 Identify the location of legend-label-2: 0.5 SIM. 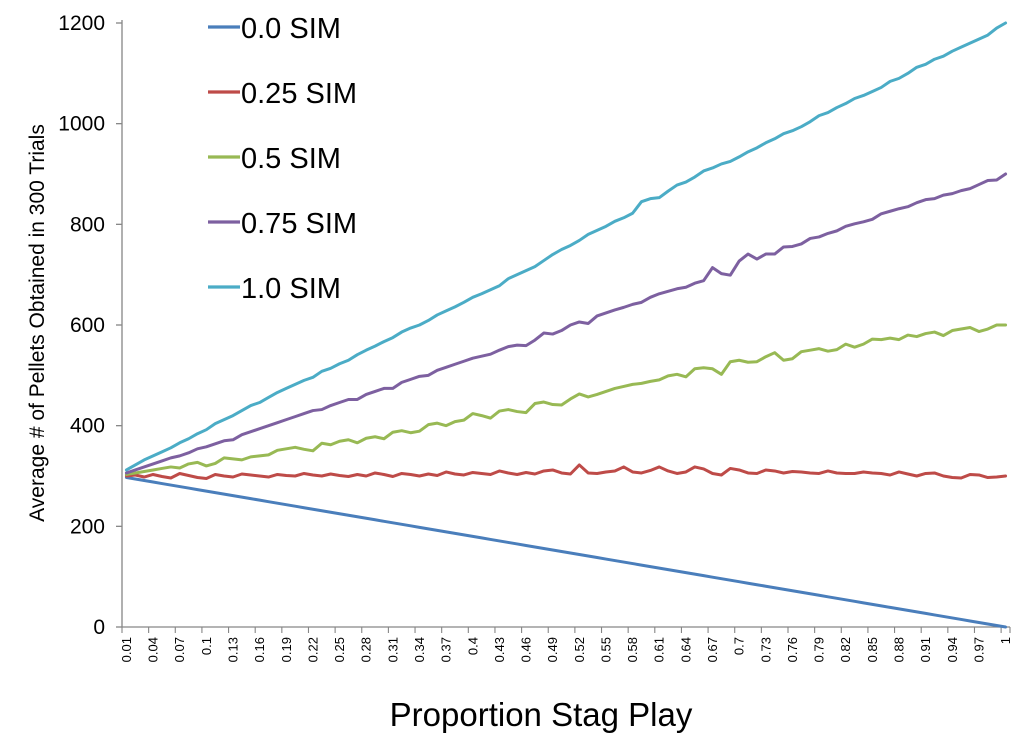
(291, 159).